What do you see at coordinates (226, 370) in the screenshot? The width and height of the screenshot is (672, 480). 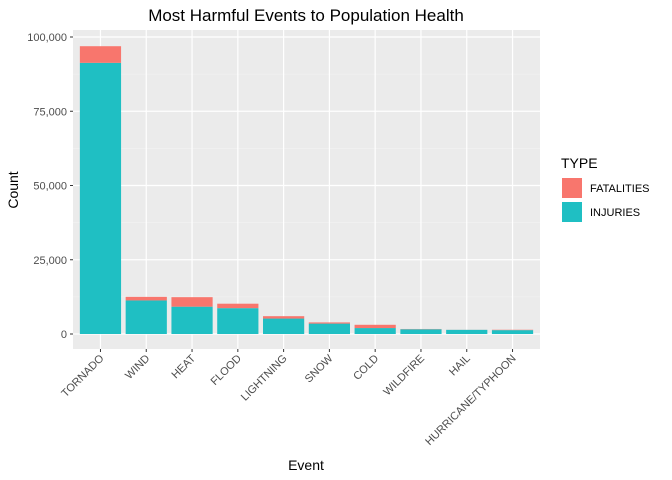 I see `x-tick-label: FLOOD` at bounding box center [226, 370].